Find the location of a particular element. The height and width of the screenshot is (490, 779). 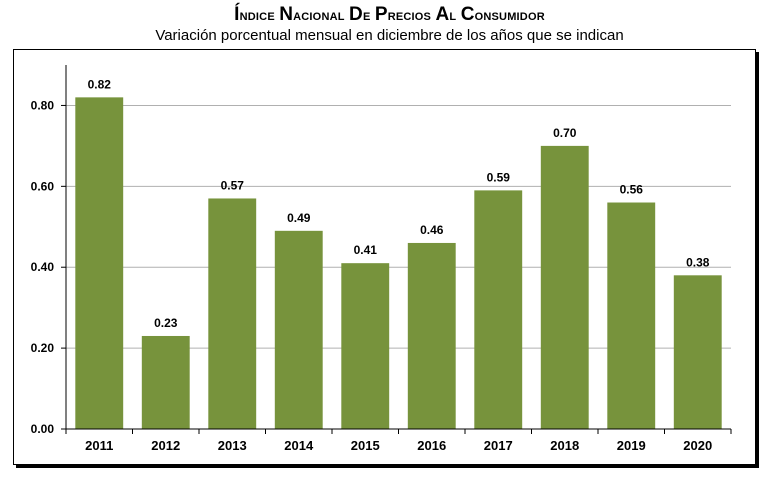

data-label: 0.70 is located at coordinates (565, 133).